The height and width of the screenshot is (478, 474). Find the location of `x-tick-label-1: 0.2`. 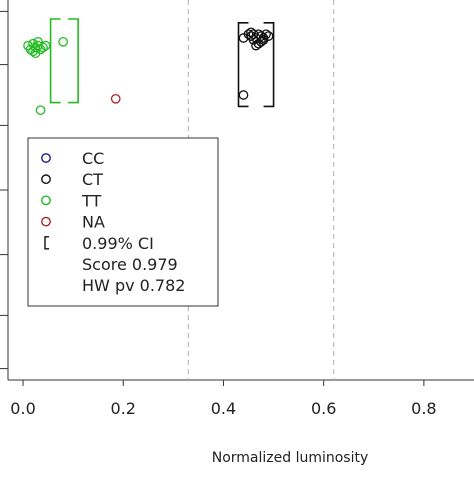

x-tick-label-1: 0.2 is located at coordinates (123, 408).